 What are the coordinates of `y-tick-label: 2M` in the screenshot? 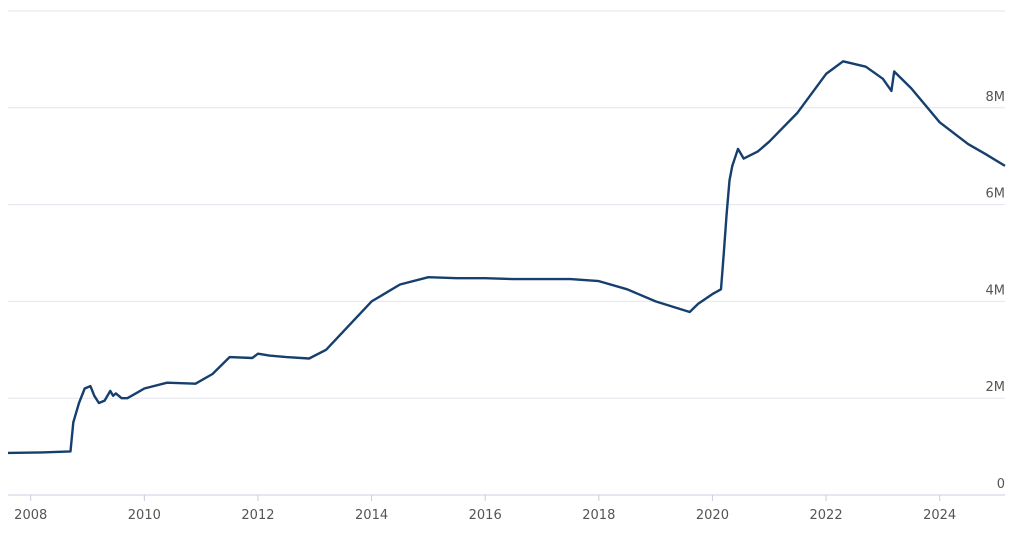 It's located at (996, 387).